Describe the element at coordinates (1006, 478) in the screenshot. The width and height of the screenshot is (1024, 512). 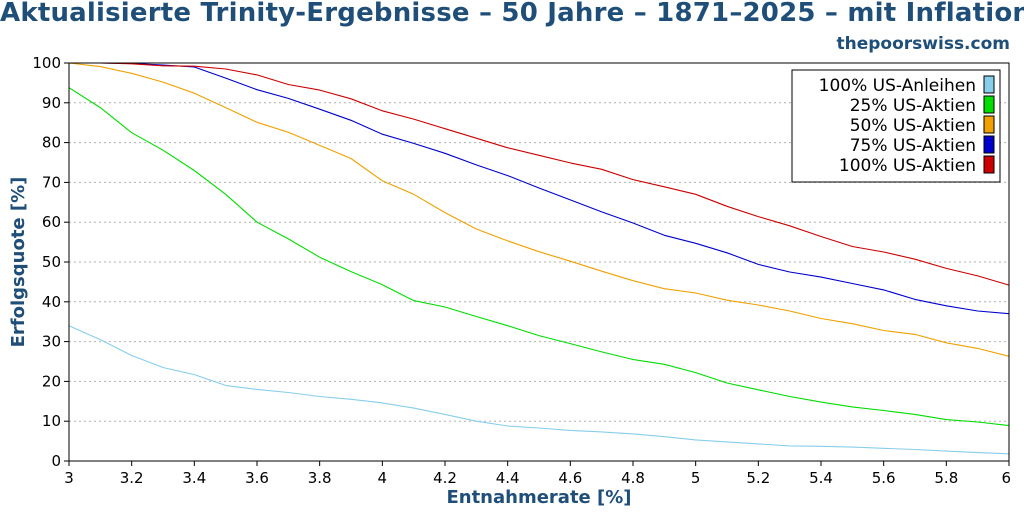
I see `x-tick-label: 6` at that location.